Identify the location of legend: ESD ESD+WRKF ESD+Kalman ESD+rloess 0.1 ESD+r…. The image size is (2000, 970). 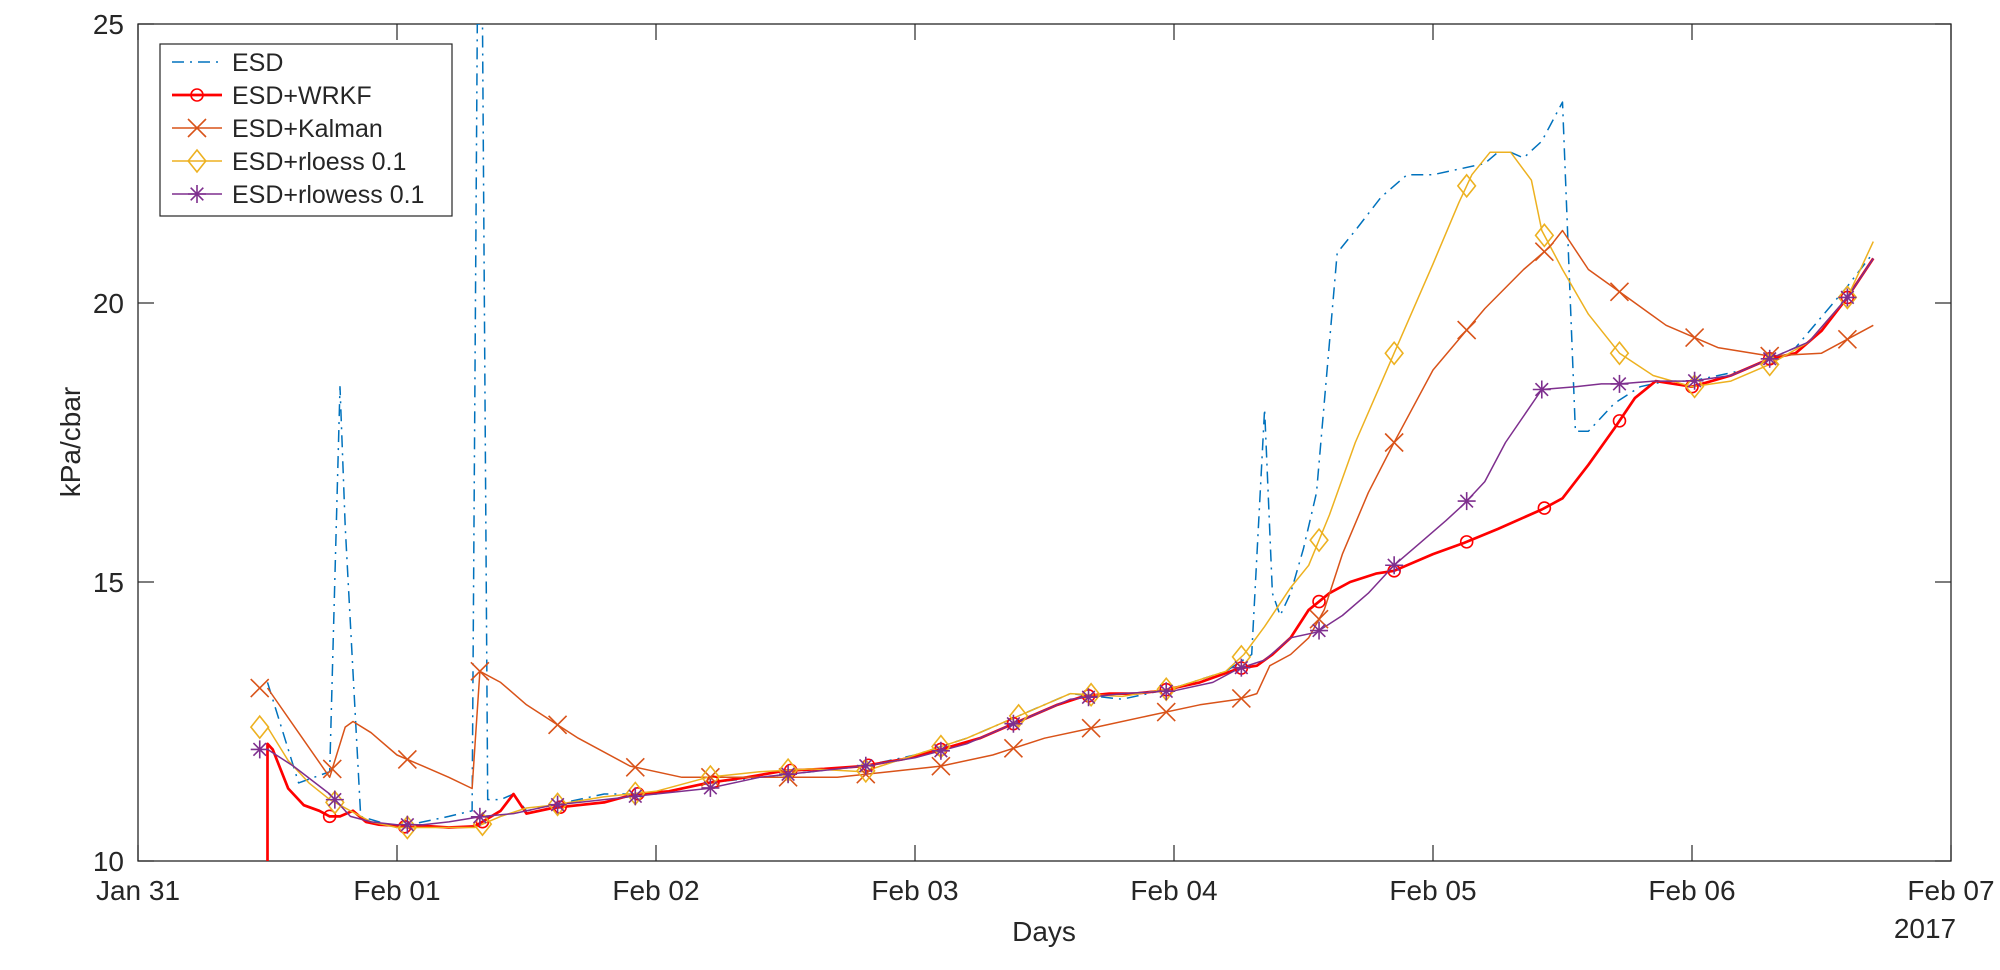
(306, 130).